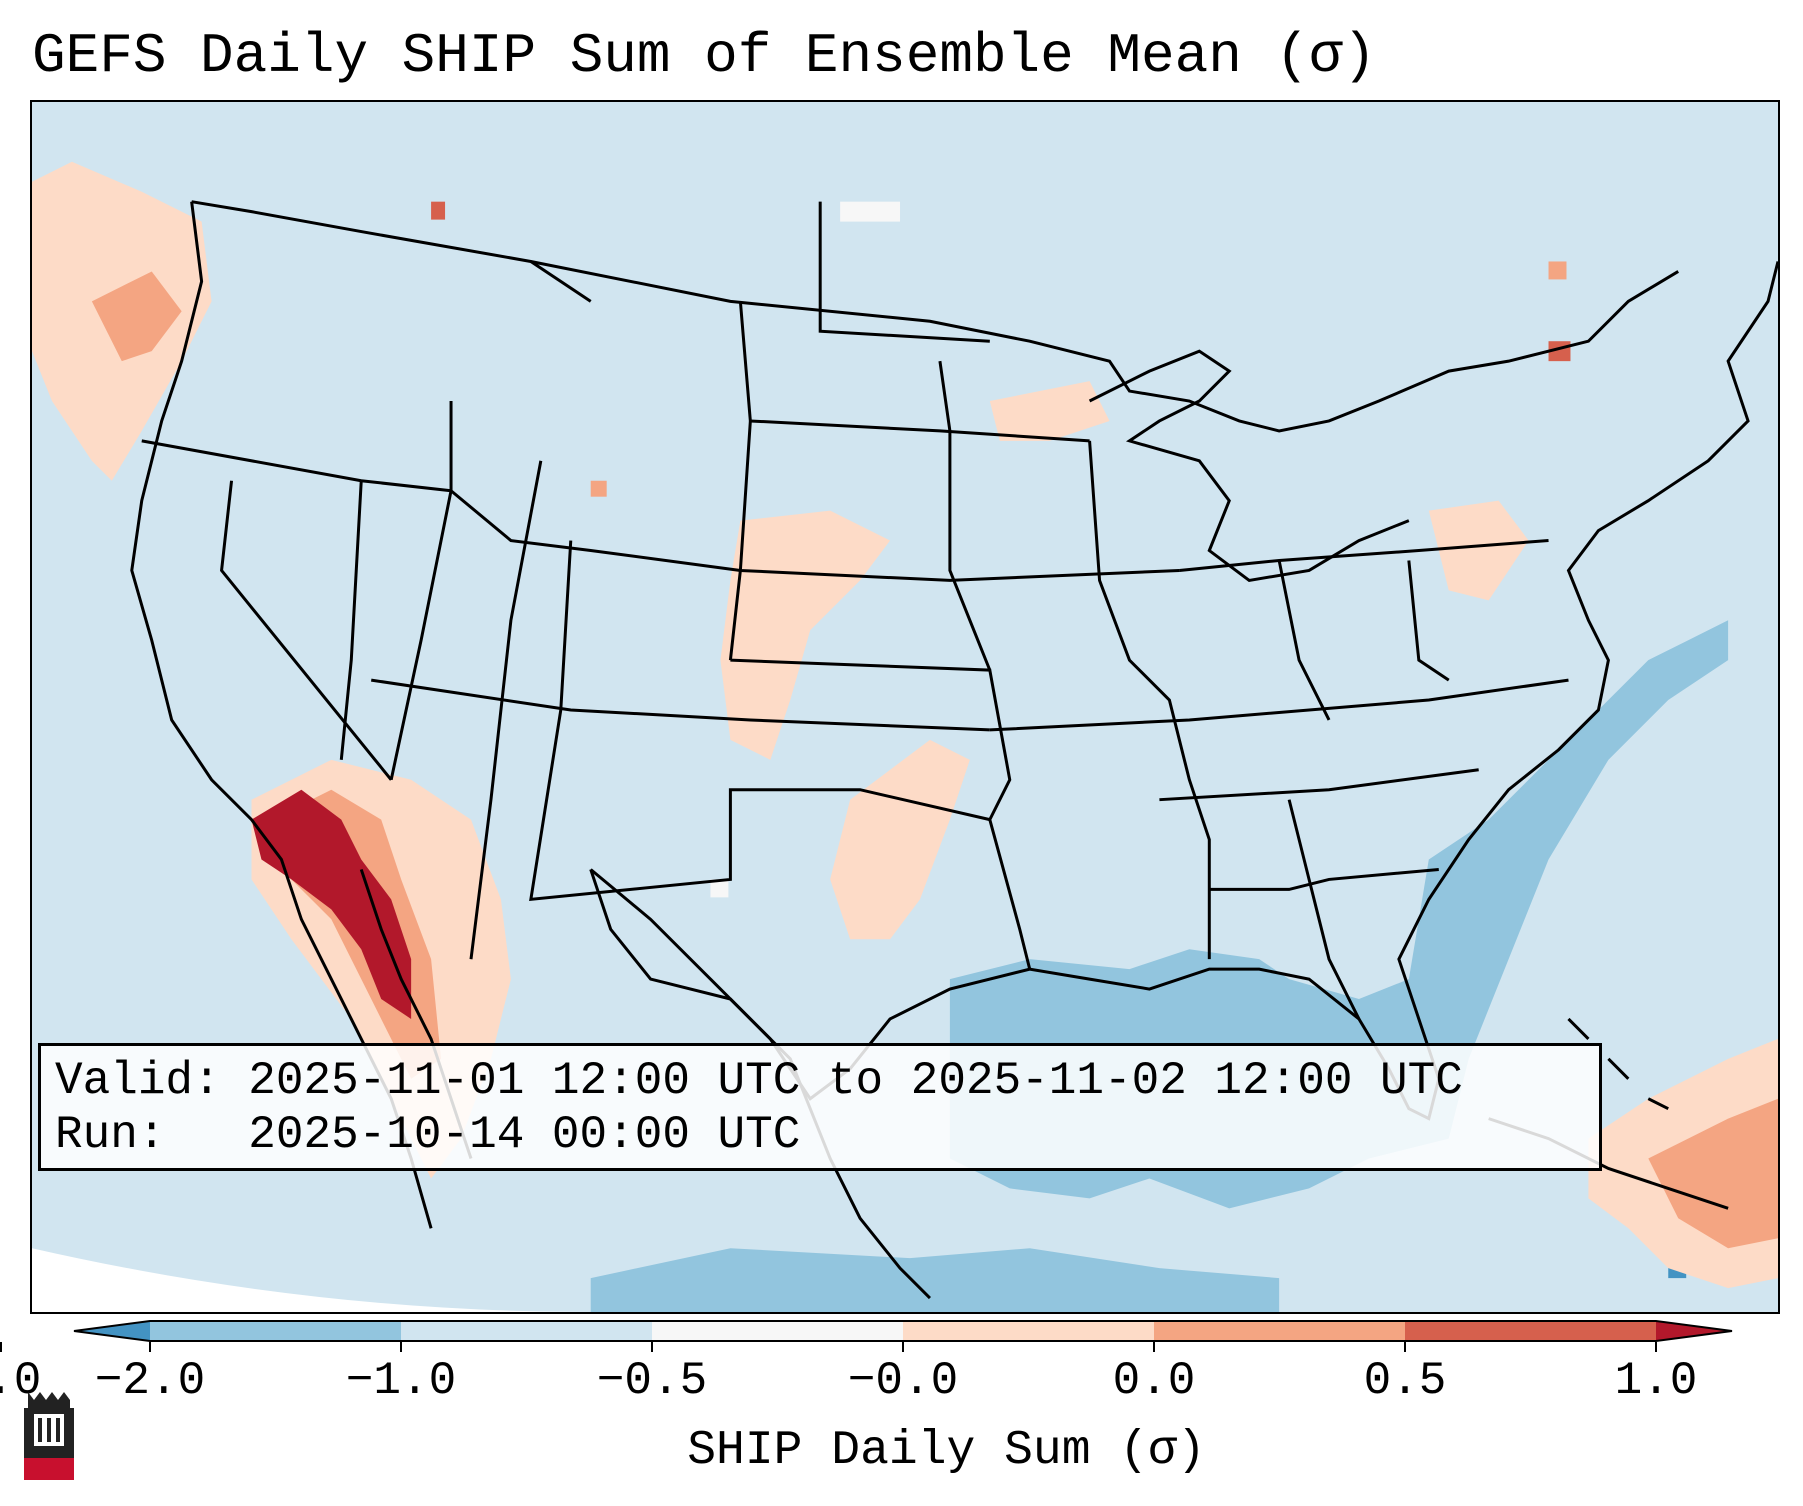  What do you see at coordinates (150, 1381) in the screenshot?
I see `colorbar-tick-label: −2.0` at bounding box center [150, 1381].